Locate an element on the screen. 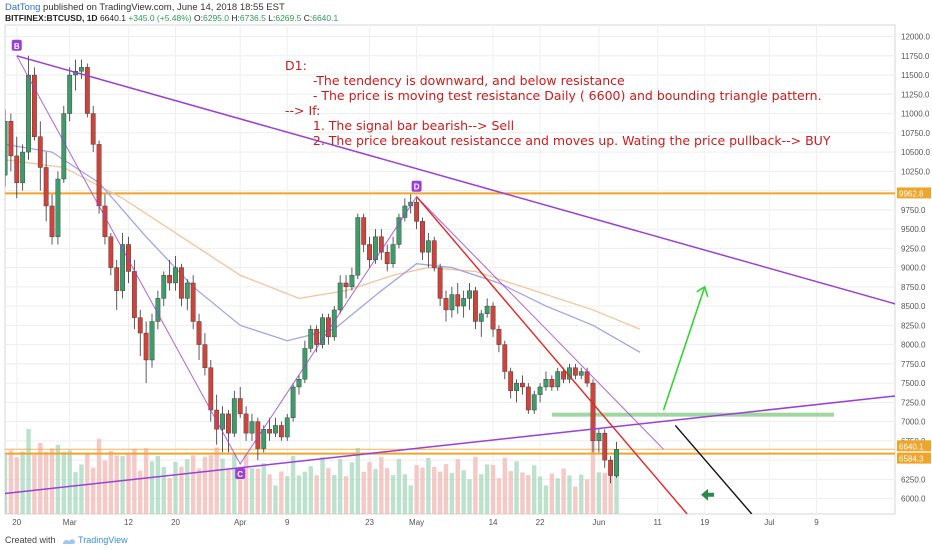 Image resolution: width=932 pixels, height=550 pixels. x-tick-label: 20 is located at coordinates (175, 522).